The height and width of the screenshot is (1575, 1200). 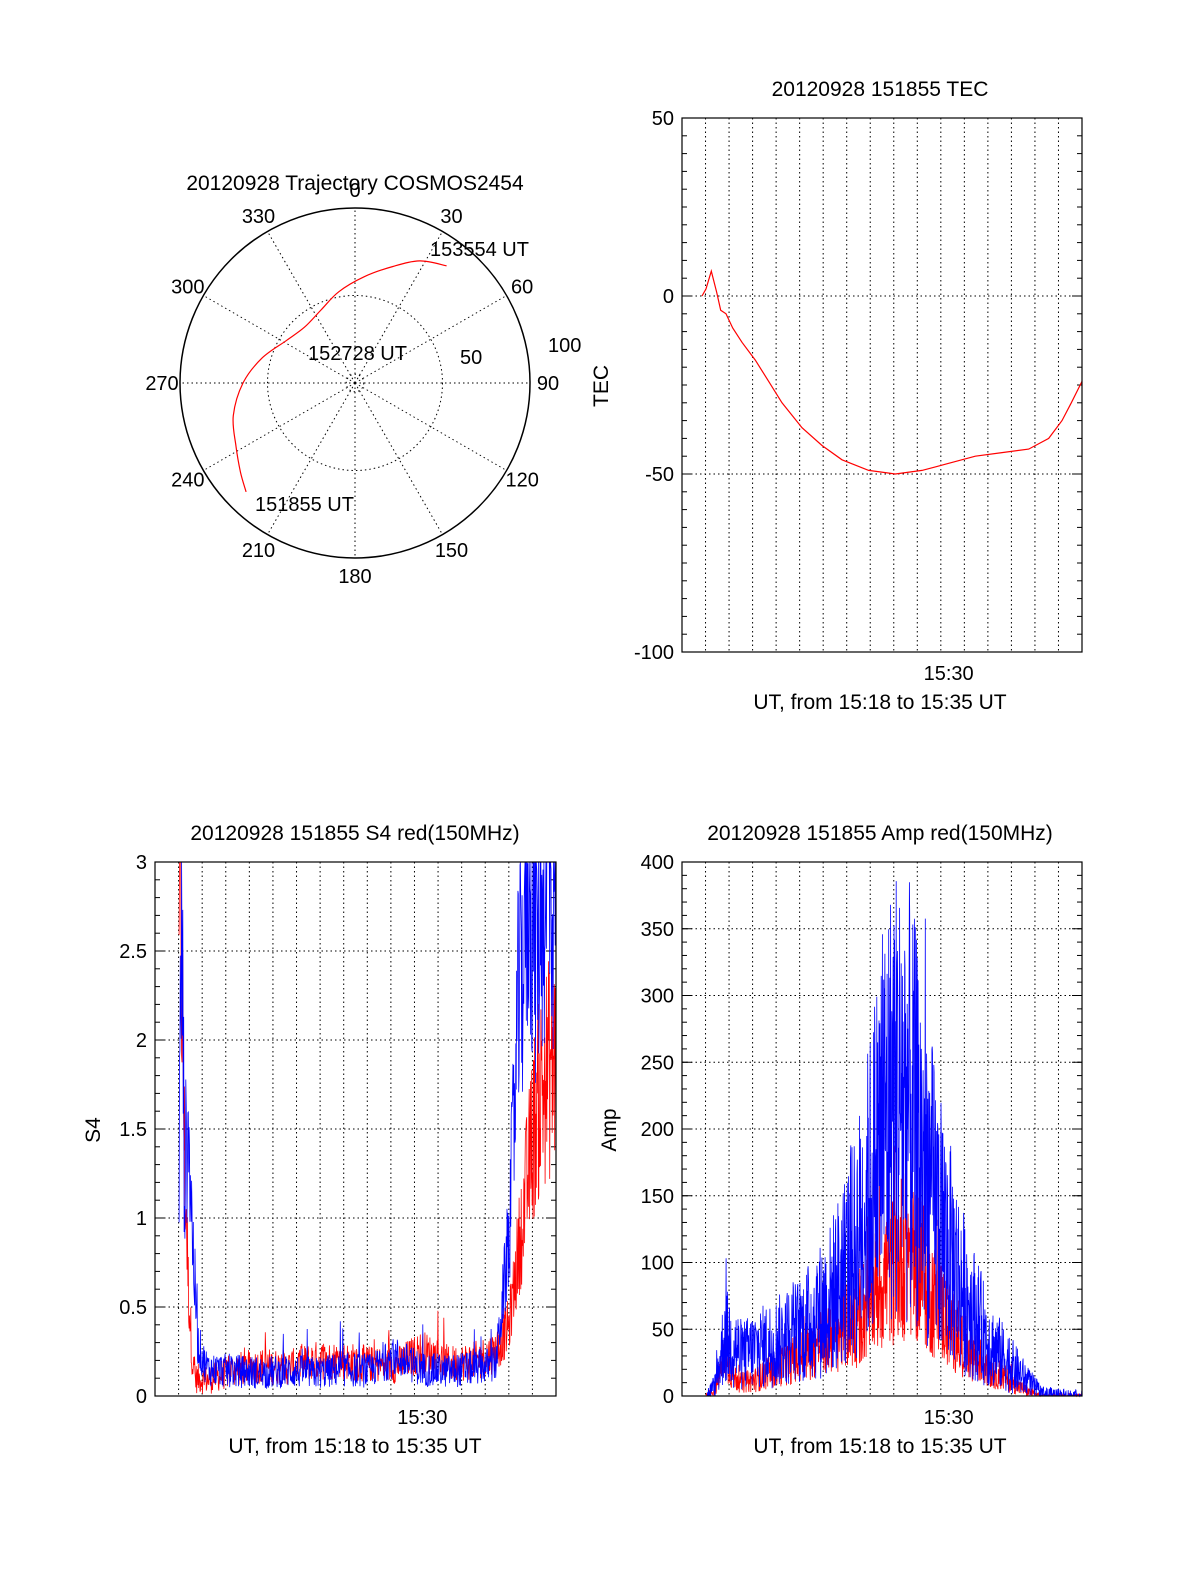 What do you see at coordinates (564, 346) in the screenshot?
I see `zenith-ring-label-100: 100` at bounding box center [564, 346].